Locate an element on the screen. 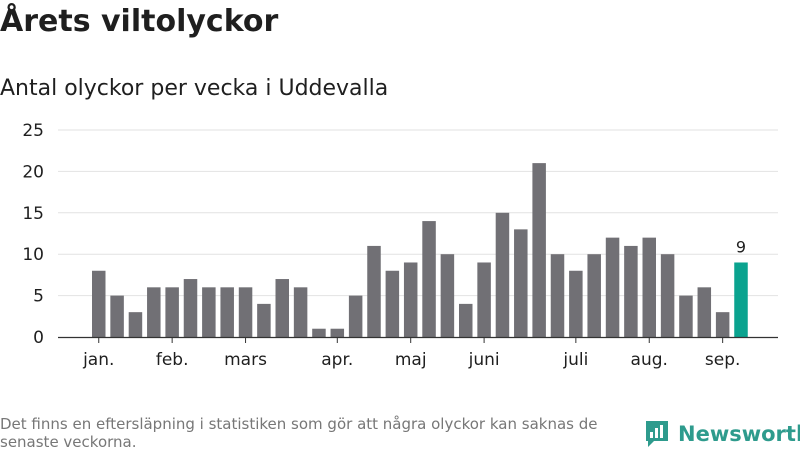 Image resolution: width=800 pixels, height=451 pixels. x-tick-label: jan. is located at coordinates (98, 360).